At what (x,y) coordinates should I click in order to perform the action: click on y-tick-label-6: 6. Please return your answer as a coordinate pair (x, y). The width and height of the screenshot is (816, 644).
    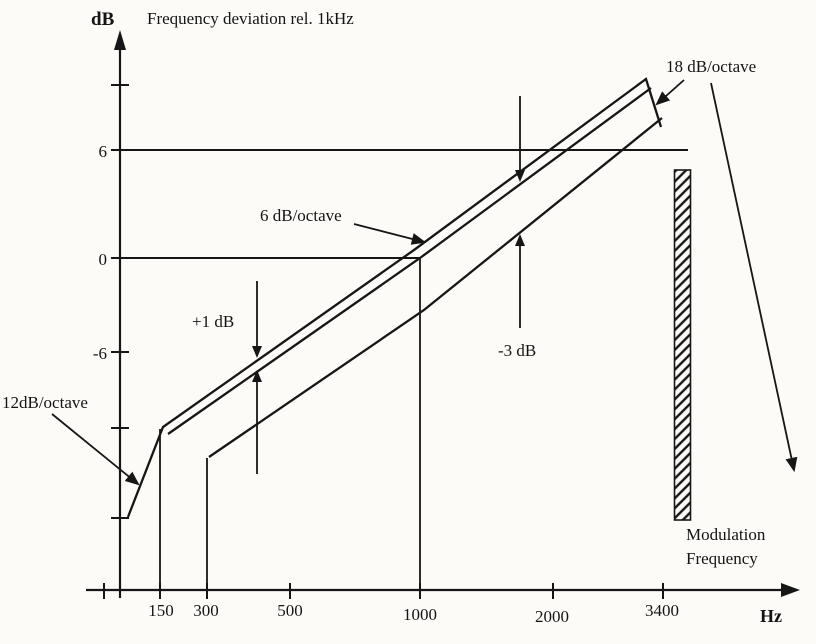
    Looking at the image, I should click on (103, 151).